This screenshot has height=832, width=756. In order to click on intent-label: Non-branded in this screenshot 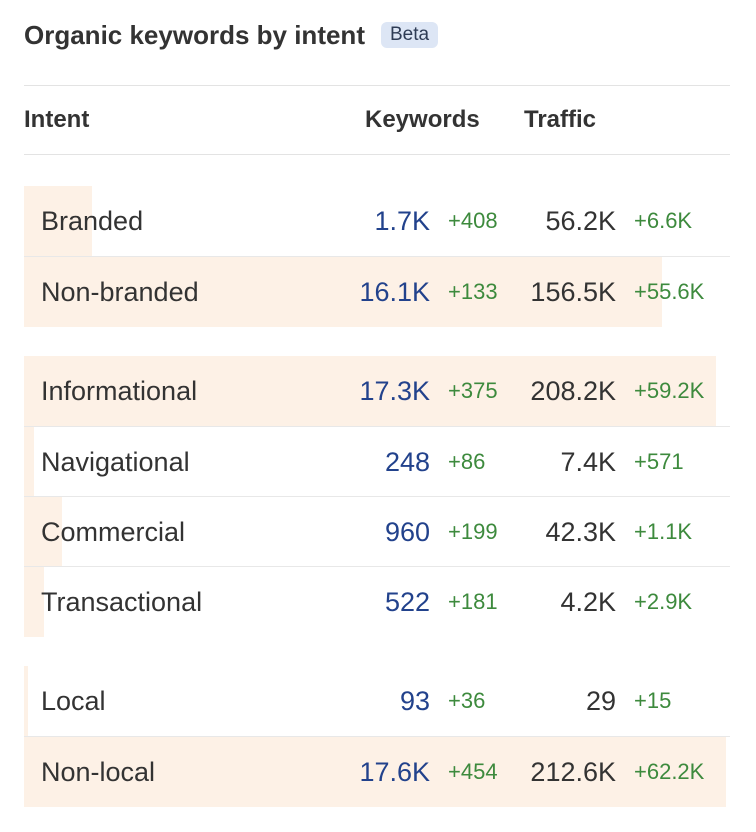, I will do `click(120, 292)`.